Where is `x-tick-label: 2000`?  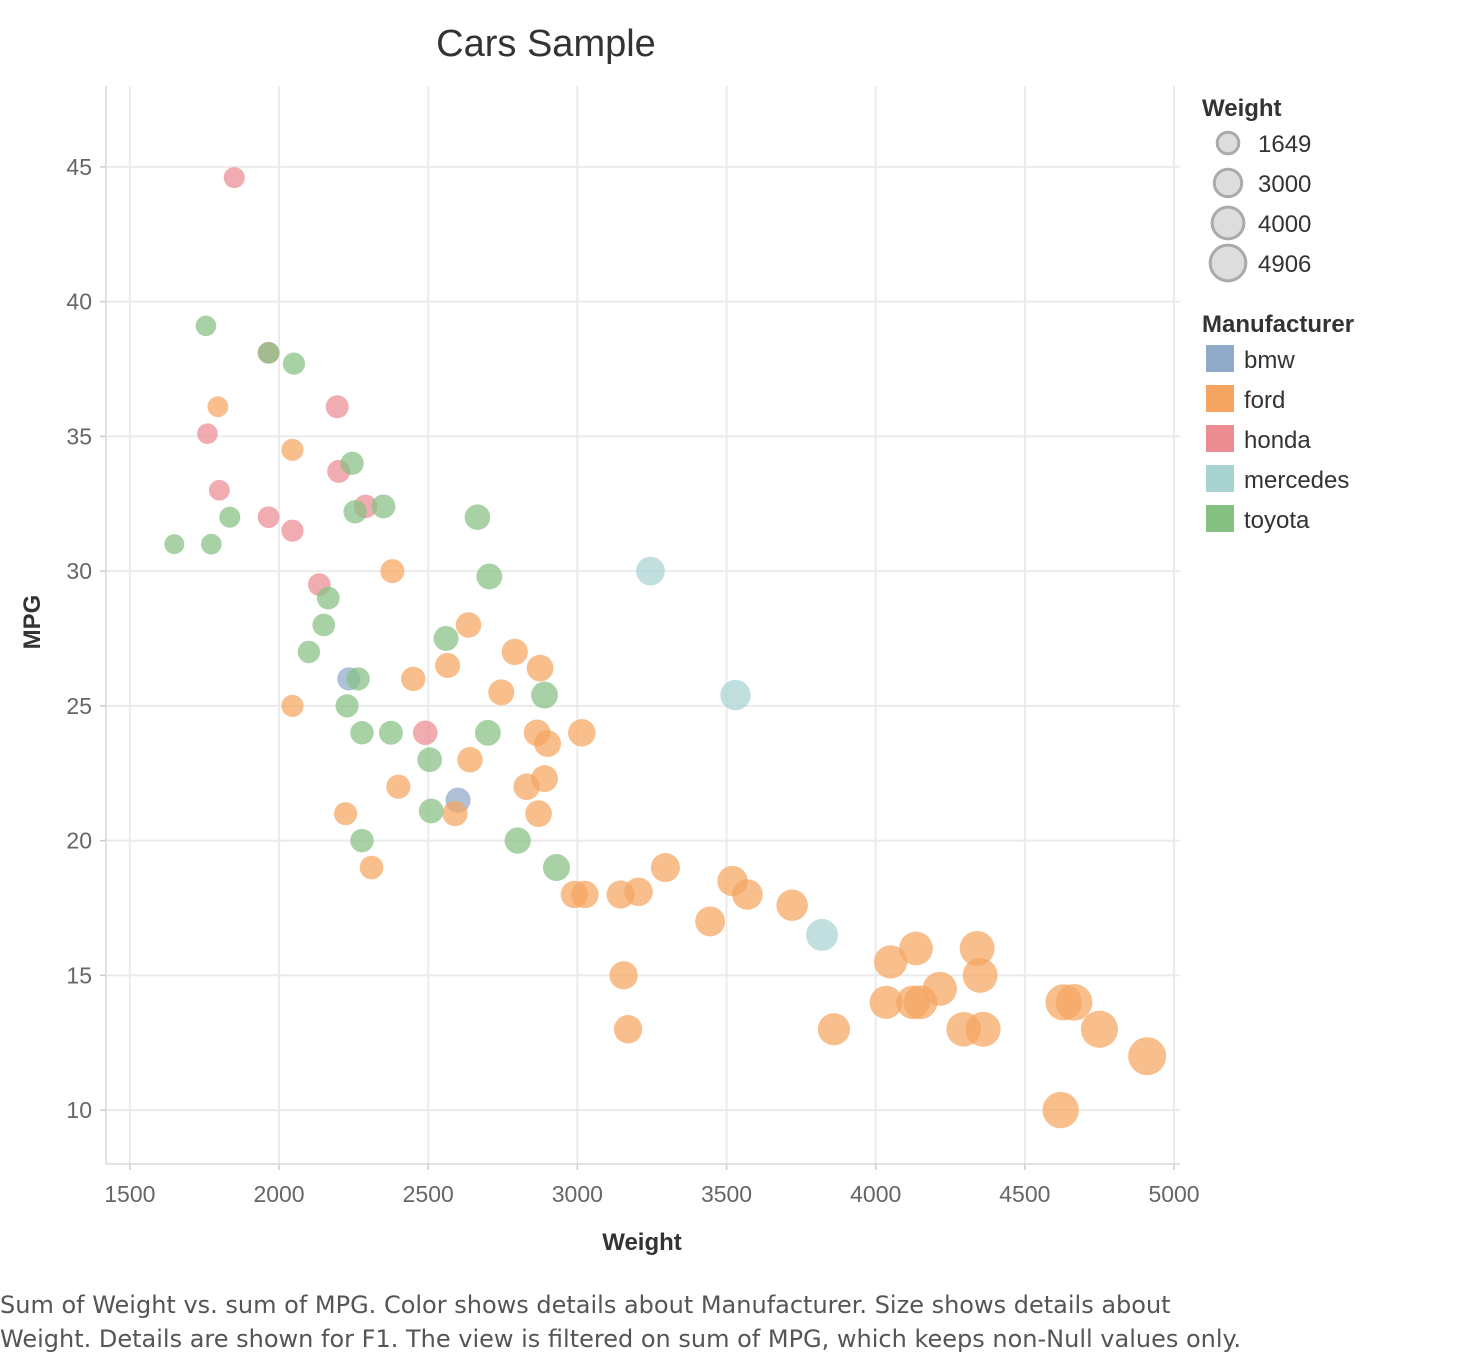 x-tick-label: 2000 is located at coordinates (278, 1194).